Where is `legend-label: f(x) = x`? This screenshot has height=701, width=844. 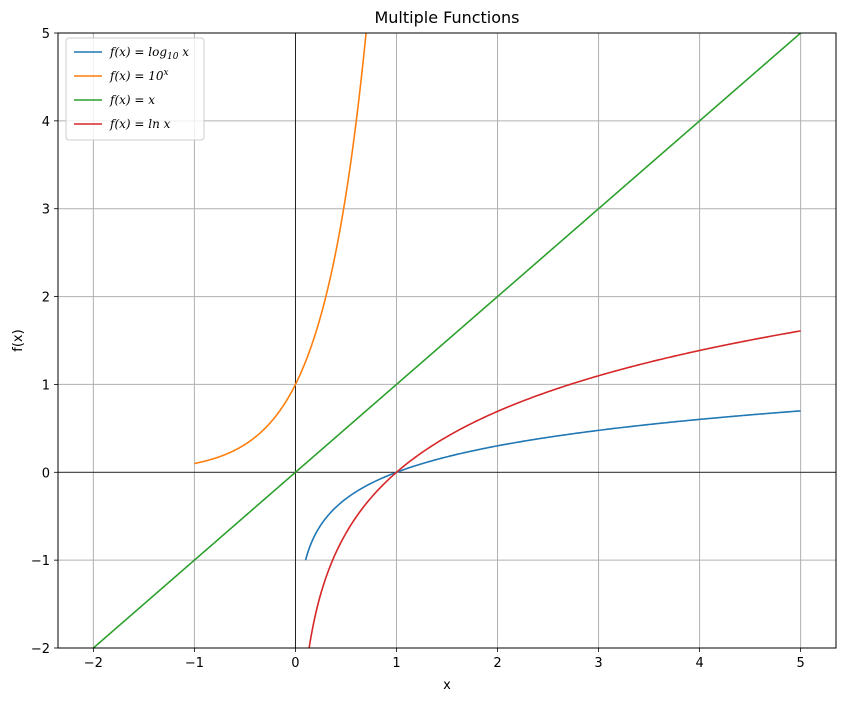
legend-label: f(x) = x is located at coordinates (132, 100).